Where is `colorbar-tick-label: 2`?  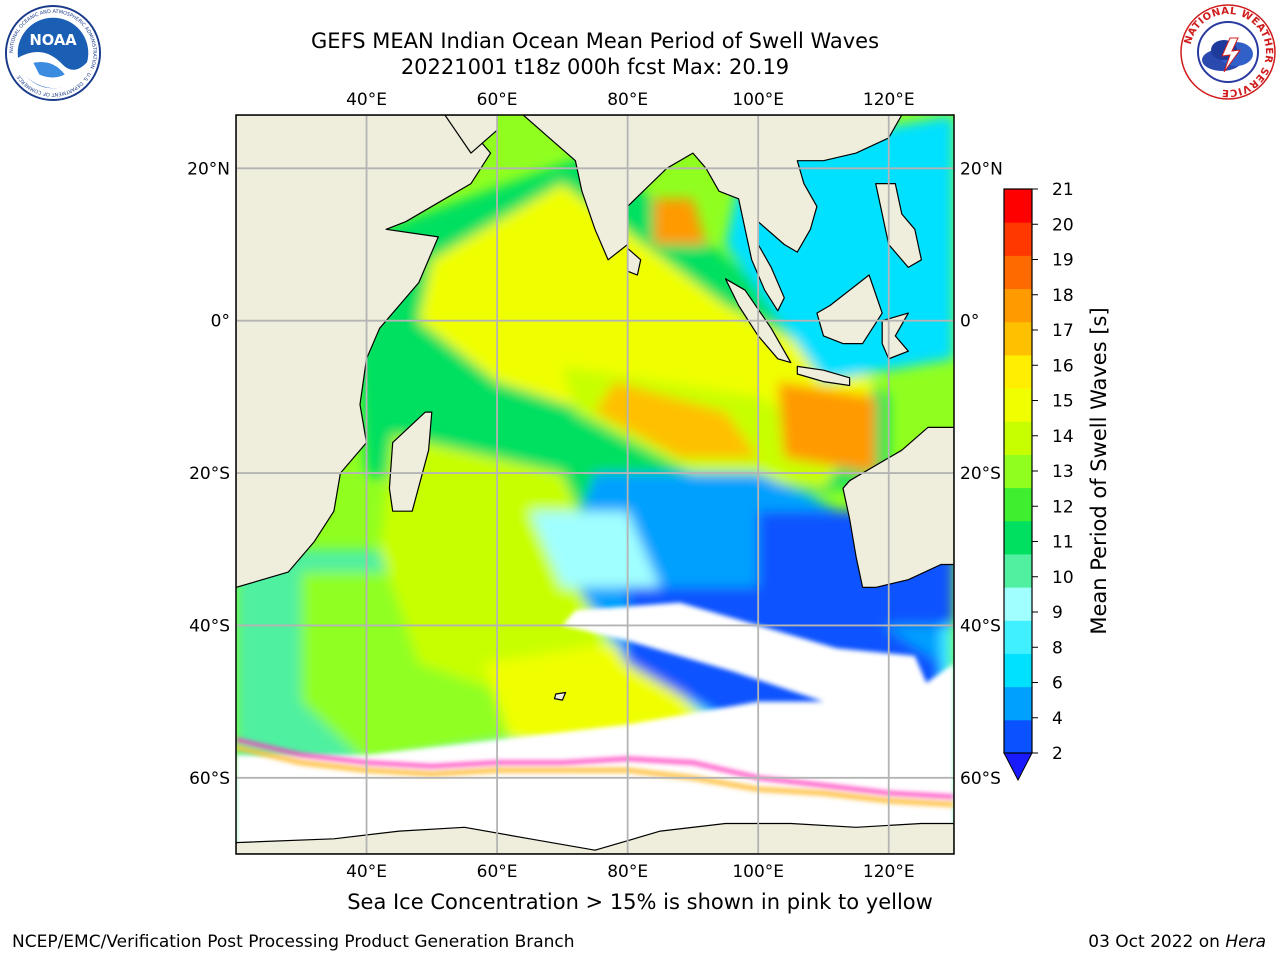
colorbar-tick-label: 2 is located at coordinates (1057, 754).